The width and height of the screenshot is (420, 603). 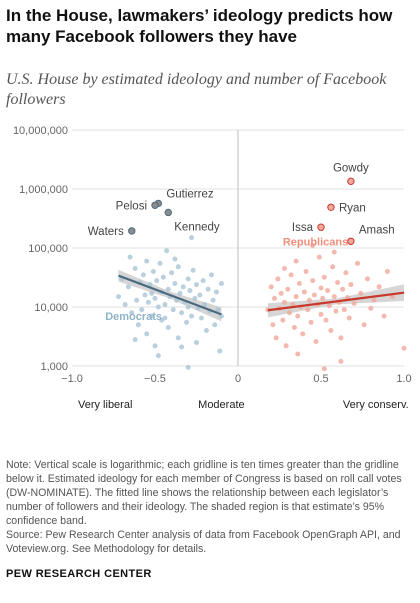 I want to click on y-tick-label: 10,000, so click(x=51, y=308).